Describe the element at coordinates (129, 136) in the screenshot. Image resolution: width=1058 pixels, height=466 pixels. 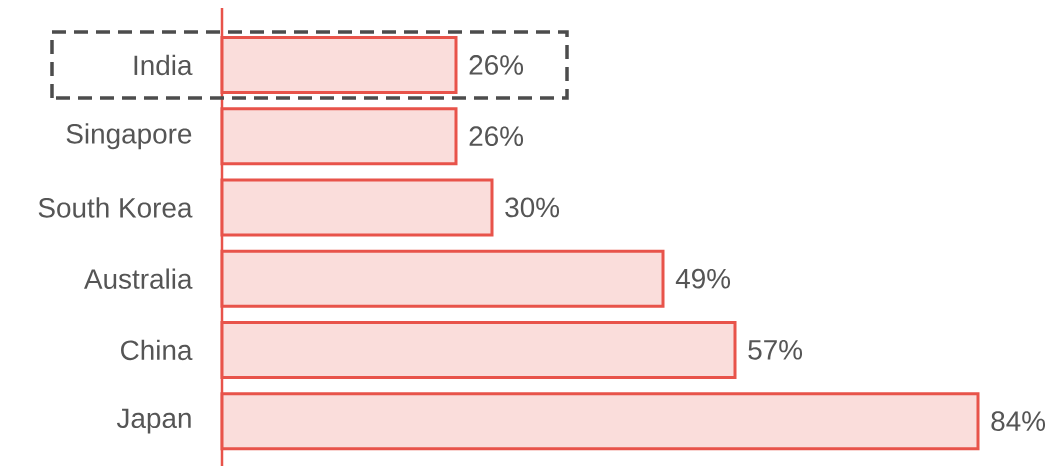
I see `y-tick-label: Singapore` at that location.